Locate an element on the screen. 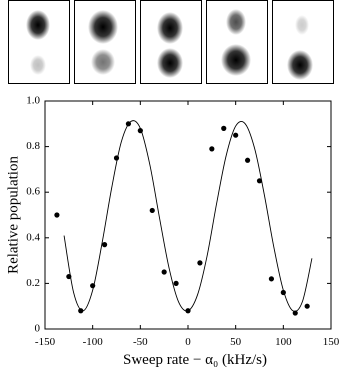  y-tick-label: 0.8 is located at coordinates (33, 146).